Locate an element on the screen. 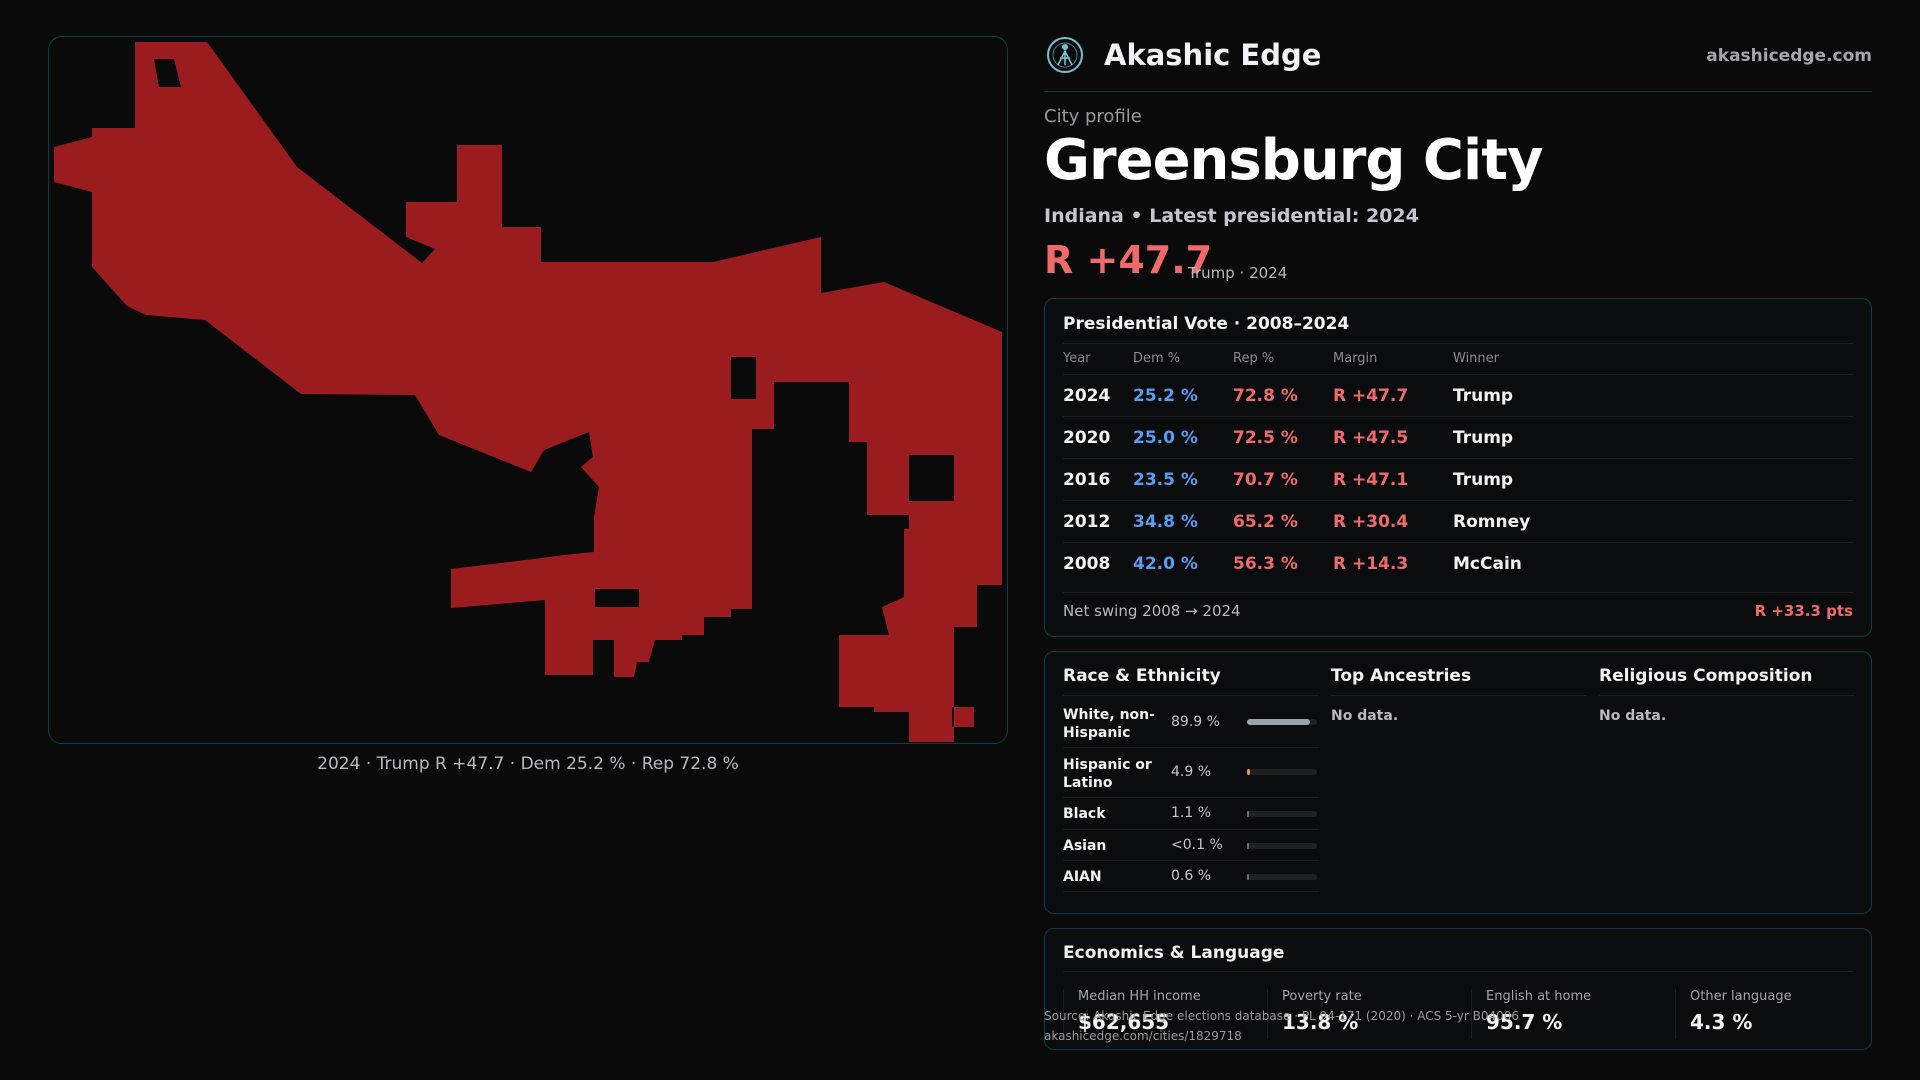  vote-row: 2020 25.0 % 72.5 % R +47.5 Trump is located at coordinates (1458, 437).